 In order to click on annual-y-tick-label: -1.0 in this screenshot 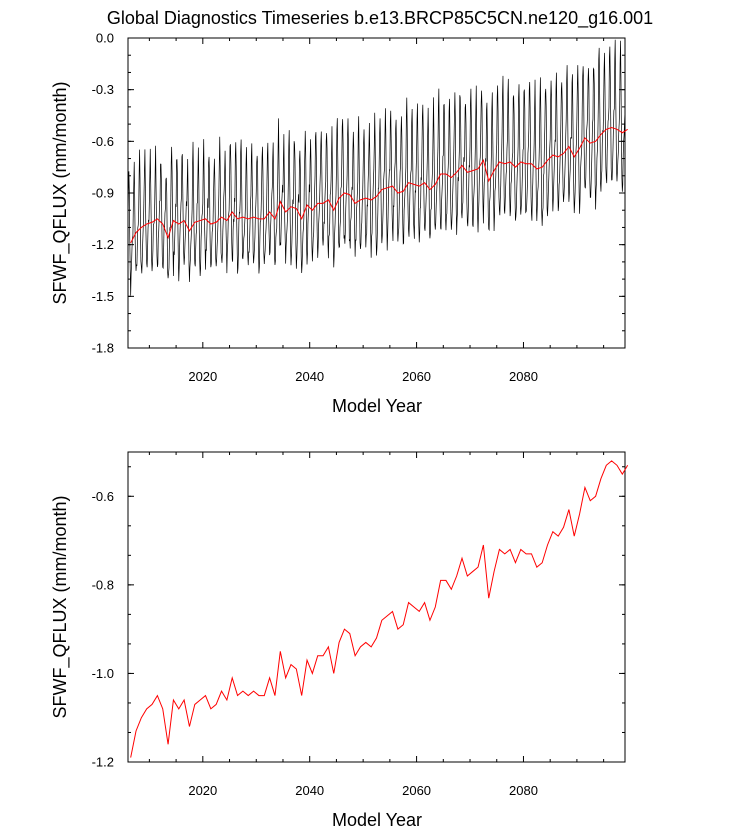, I will do `click(103, 673)`.